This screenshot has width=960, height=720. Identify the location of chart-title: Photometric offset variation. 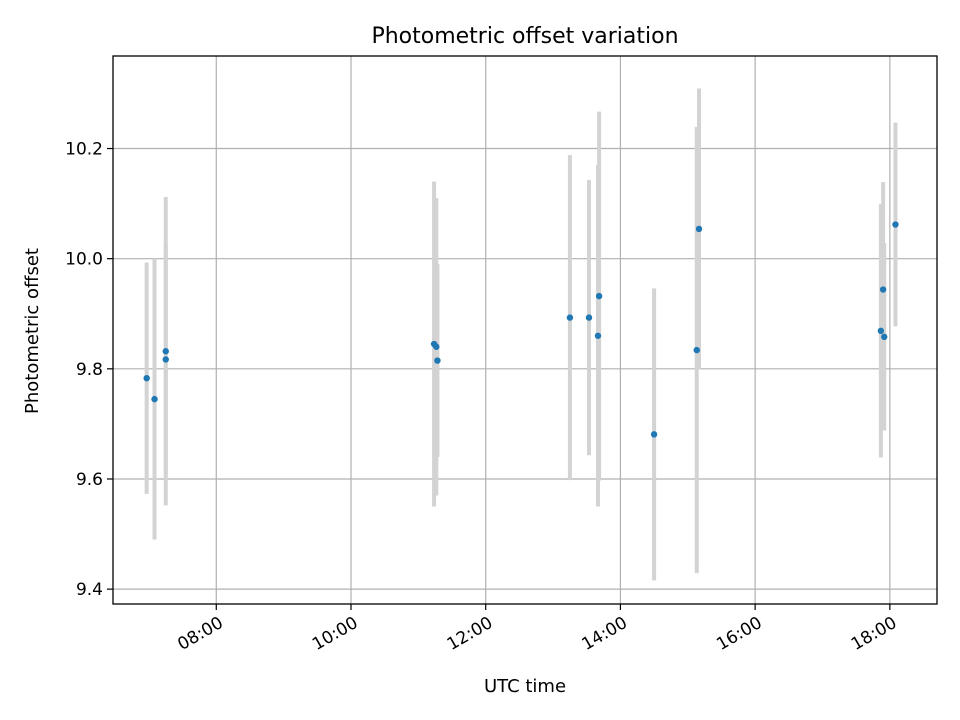
(524, 36).